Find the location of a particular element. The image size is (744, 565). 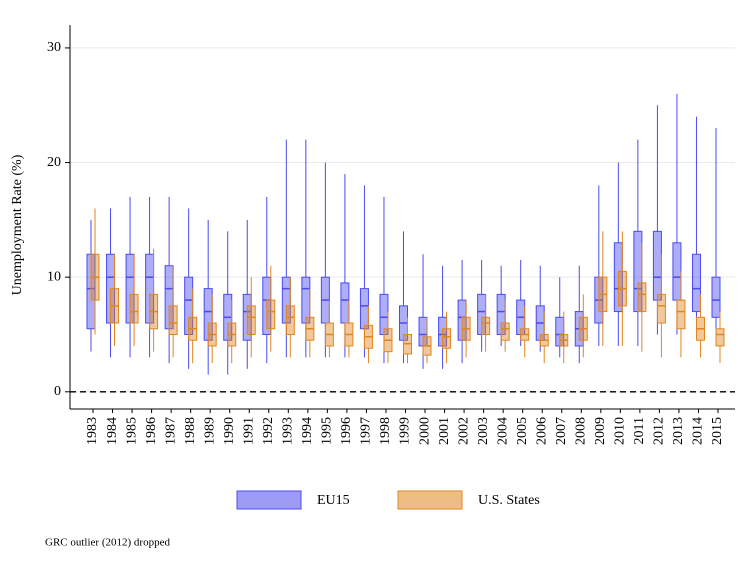

x-tick-label: 1990 is located at coordinates (229, 431).